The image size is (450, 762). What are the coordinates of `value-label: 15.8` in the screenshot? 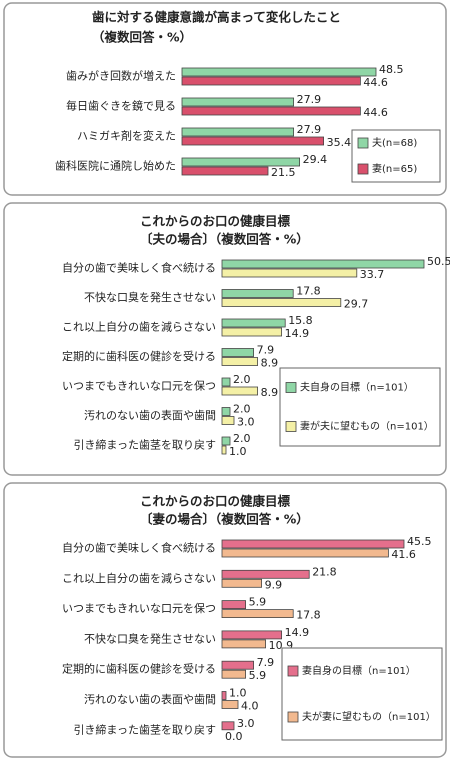 It's located at (300, 320).